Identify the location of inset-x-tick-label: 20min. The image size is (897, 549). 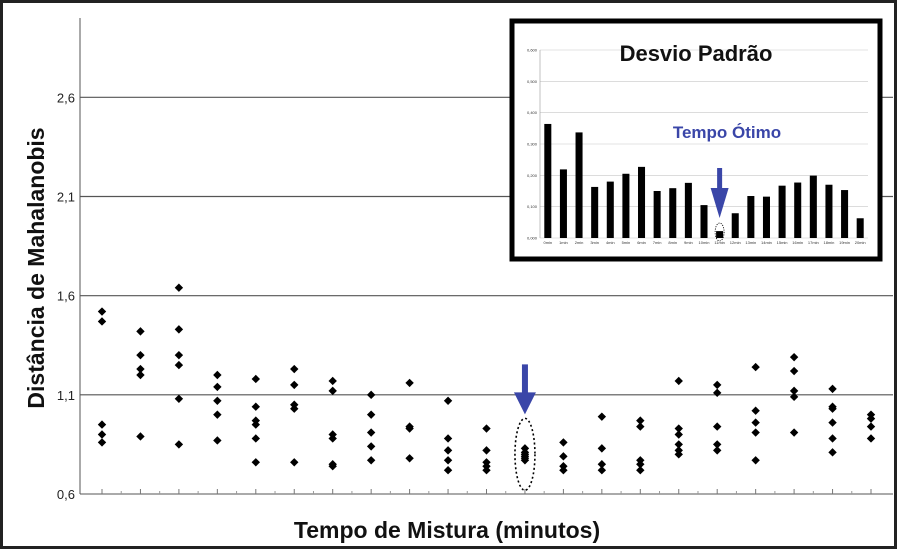
(860, 242).